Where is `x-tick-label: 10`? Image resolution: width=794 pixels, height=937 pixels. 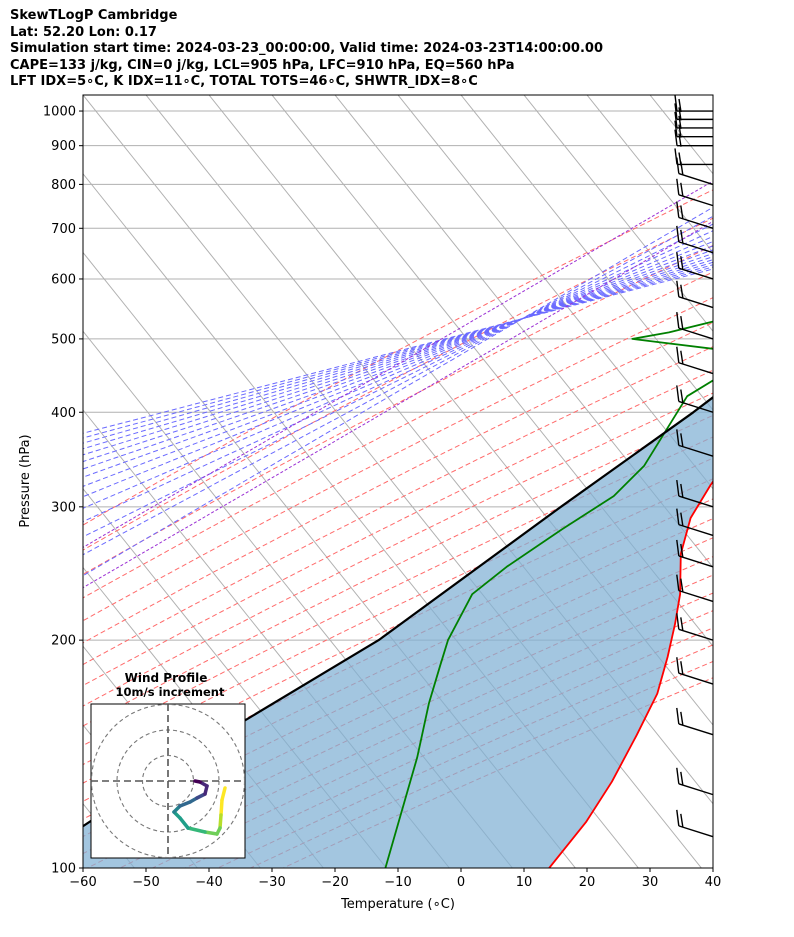
x-tick-label: 10 is located at coordinates (524, 882).